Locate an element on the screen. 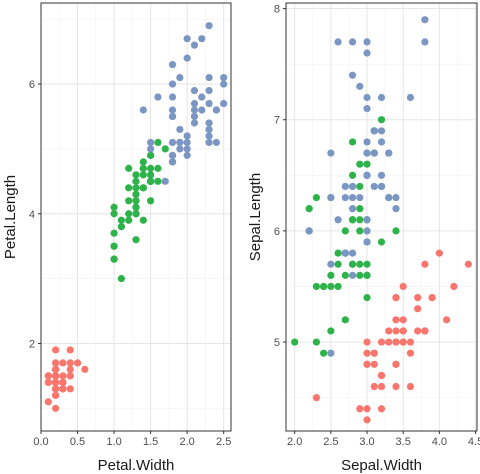  x-tick-label: 4.5 is located at coordinates (474, 442).